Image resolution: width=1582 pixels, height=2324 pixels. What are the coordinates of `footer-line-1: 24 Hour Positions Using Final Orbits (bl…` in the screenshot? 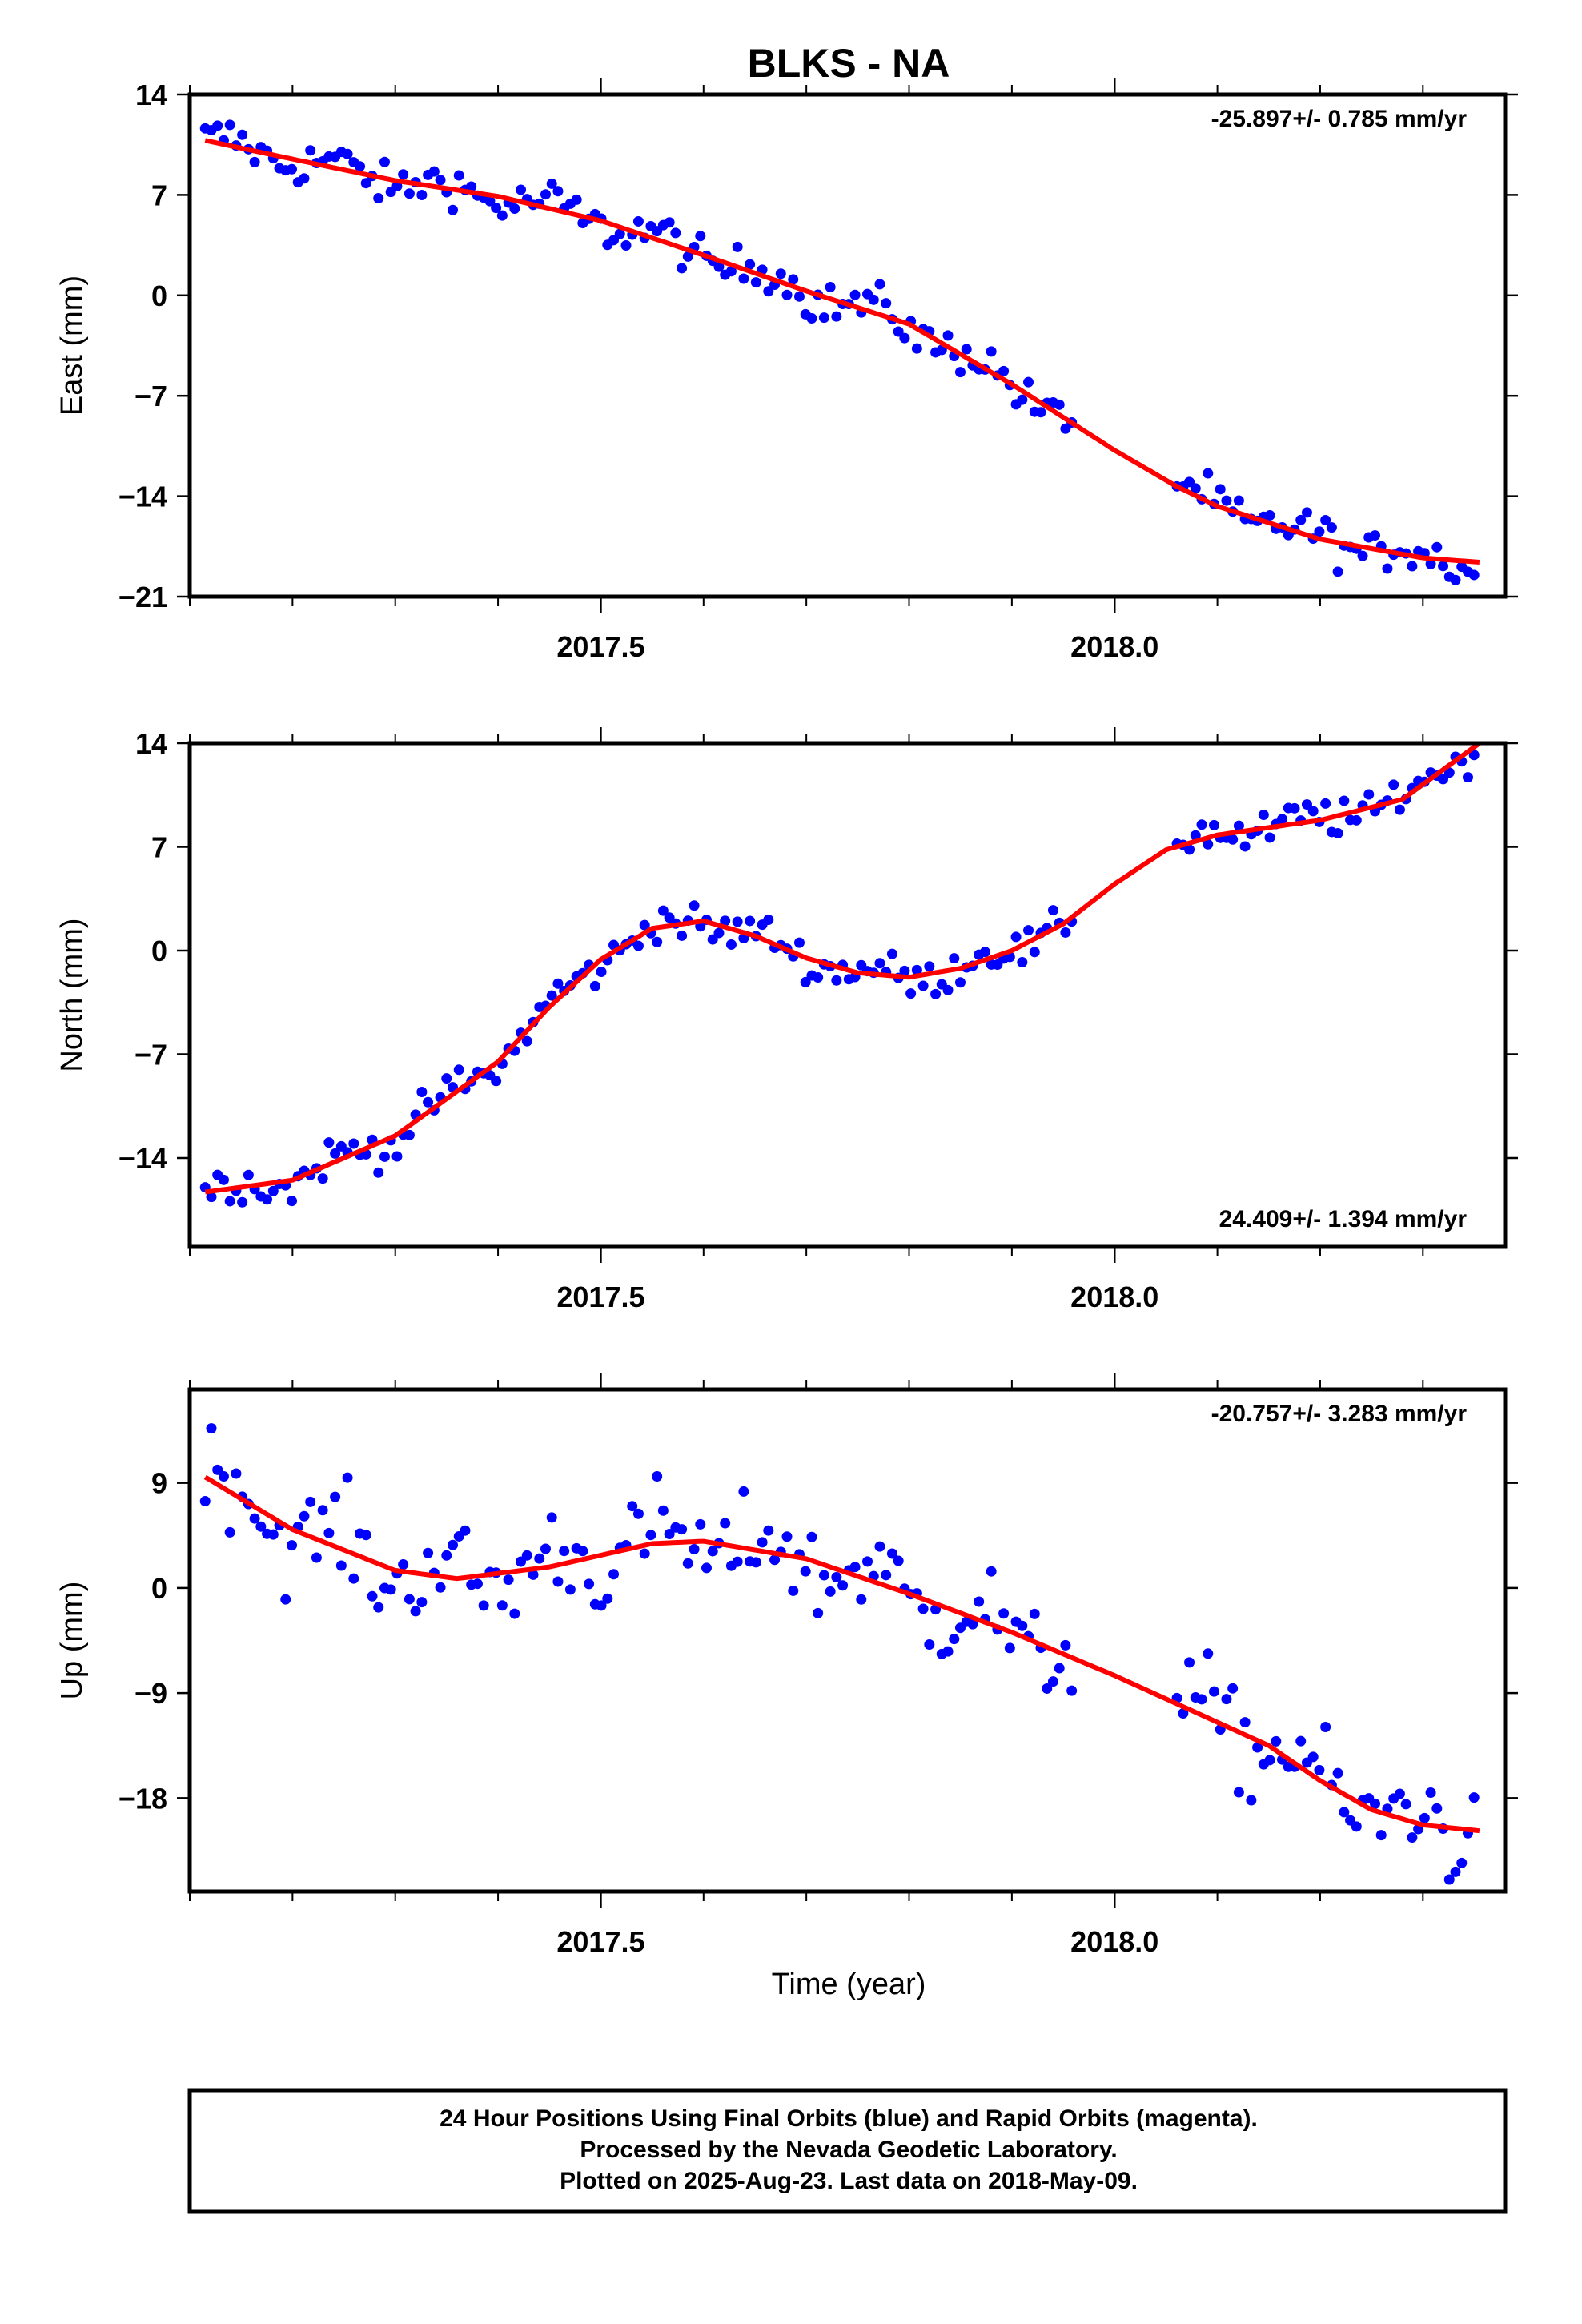 It's located at (849, 2118).